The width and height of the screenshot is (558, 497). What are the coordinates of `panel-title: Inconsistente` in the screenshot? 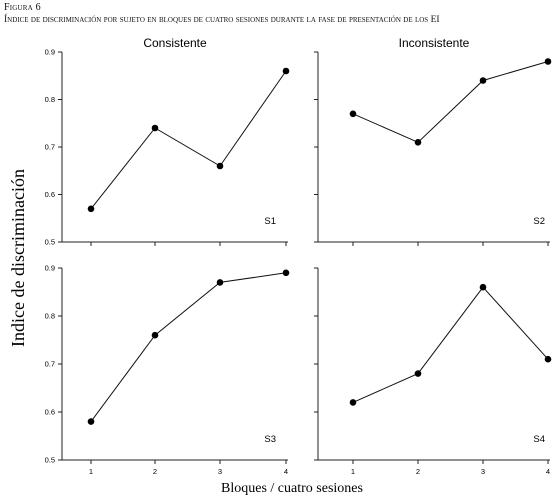 It's located at (434, 43).